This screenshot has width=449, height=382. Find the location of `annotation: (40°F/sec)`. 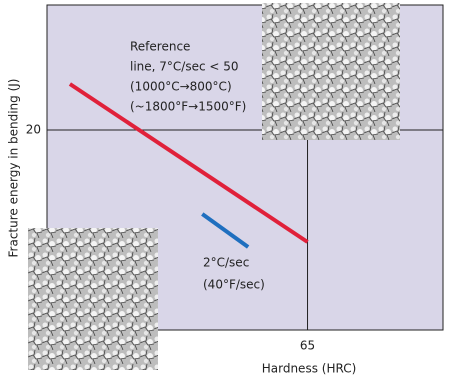

annotation: (40°F/sec) is located at coordinates (234, 285).